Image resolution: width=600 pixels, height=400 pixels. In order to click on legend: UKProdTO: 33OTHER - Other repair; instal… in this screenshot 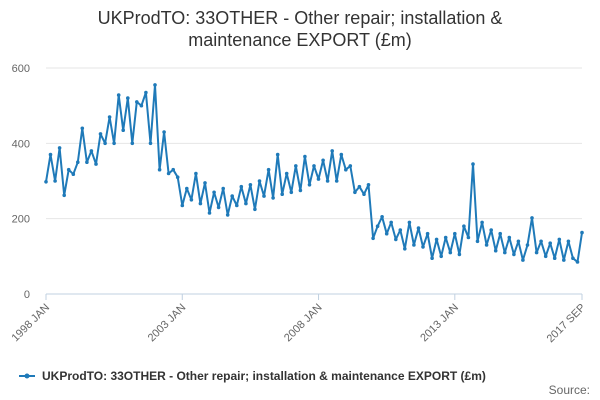, I will do `click(252, 376)`.